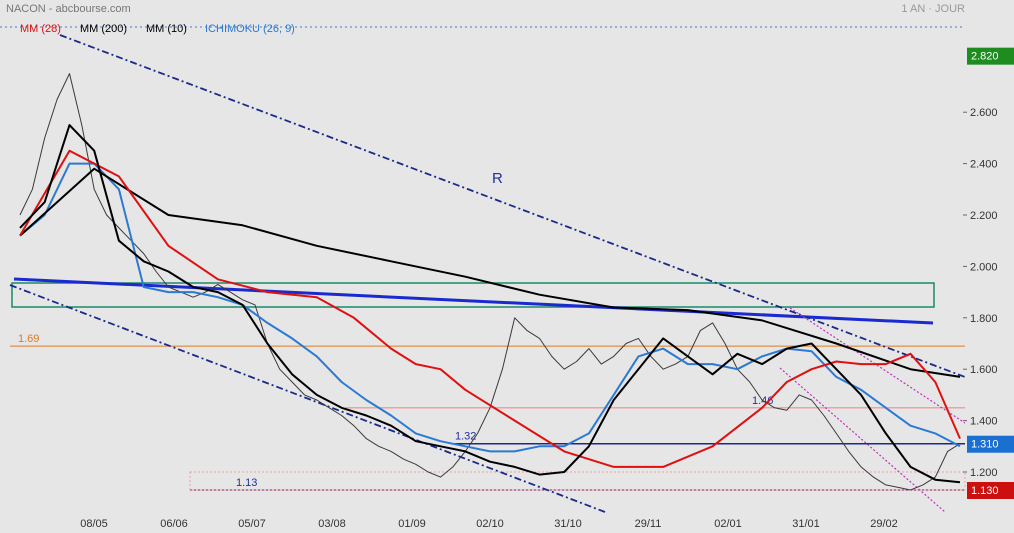  What do you see at coordinates (985, 445) in the screenshot?
I see `price-badge-label: 1.310` at bounding box center [985, 445].